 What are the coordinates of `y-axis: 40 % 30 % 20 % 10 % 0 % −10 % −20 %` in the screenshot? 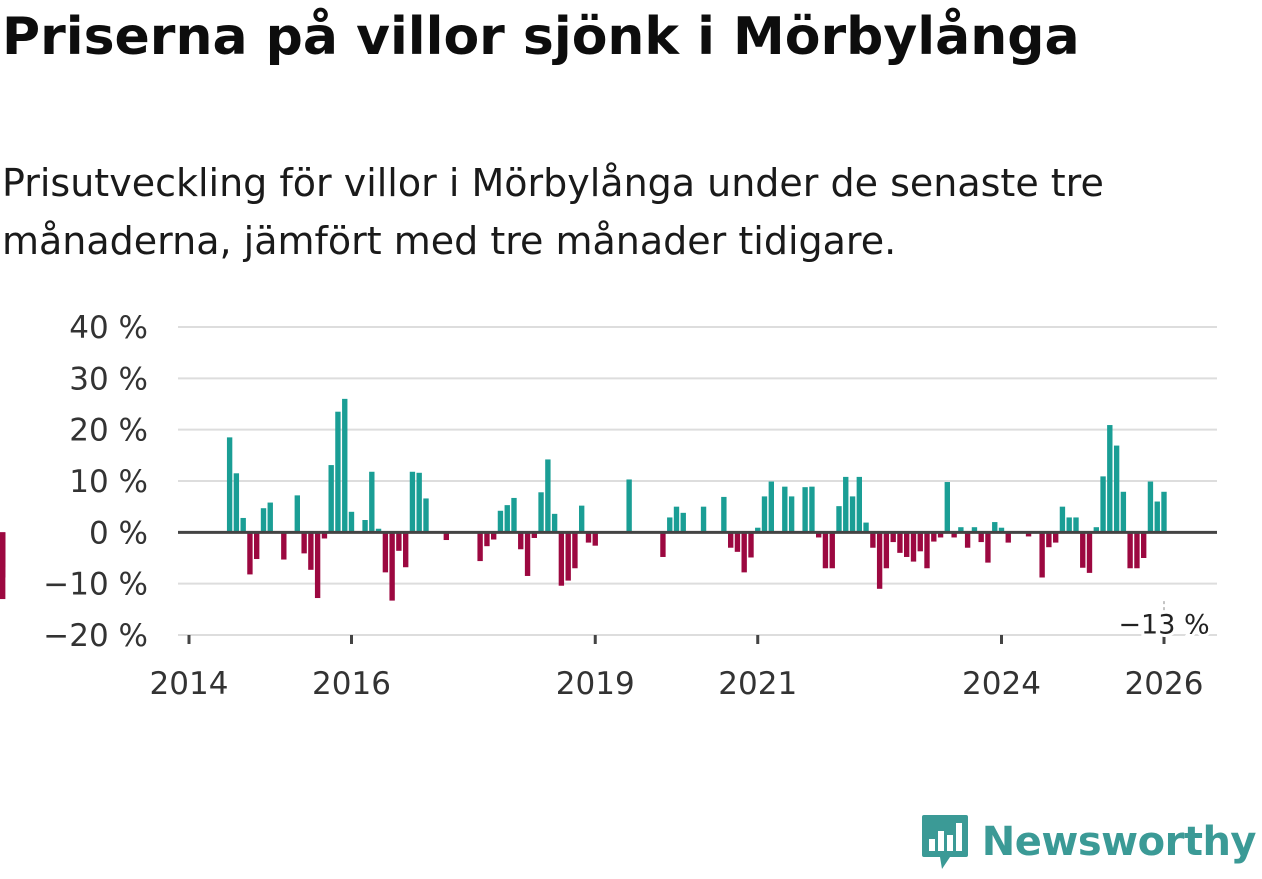 It's located at (95, 482).